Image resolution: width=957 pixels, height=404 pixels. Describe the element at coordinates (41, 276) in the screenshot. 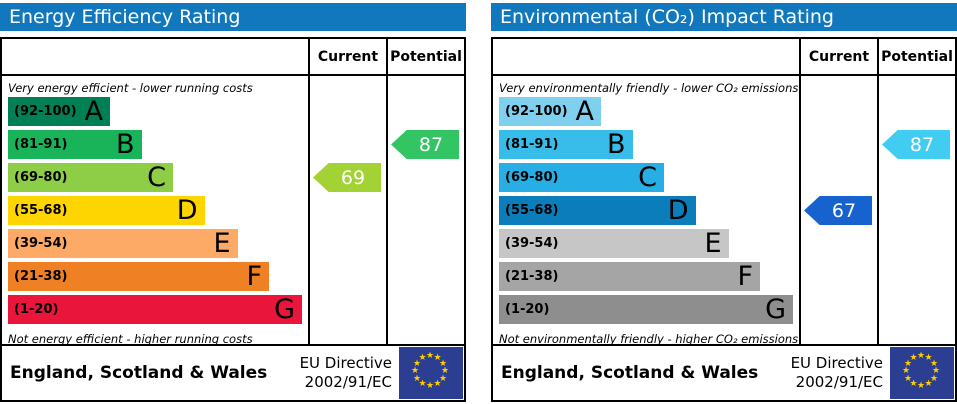

I see `band-range: (21-38)` at that location.